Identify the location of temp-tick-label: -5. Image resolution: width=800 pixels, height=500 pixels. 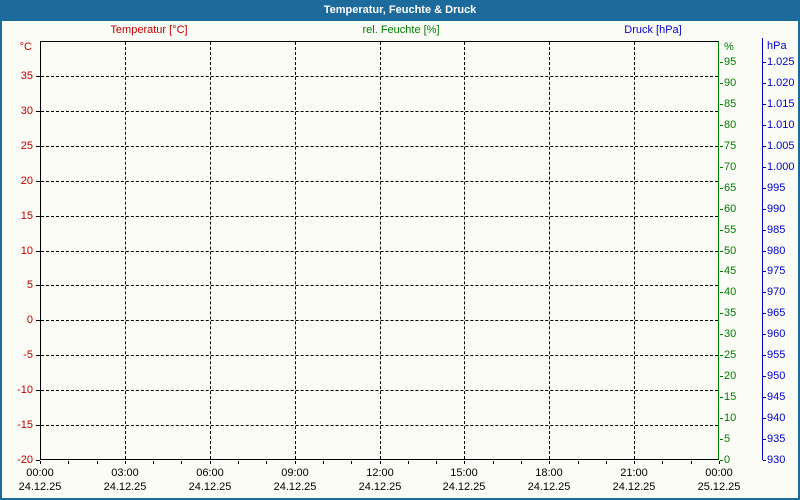
(28, 355).